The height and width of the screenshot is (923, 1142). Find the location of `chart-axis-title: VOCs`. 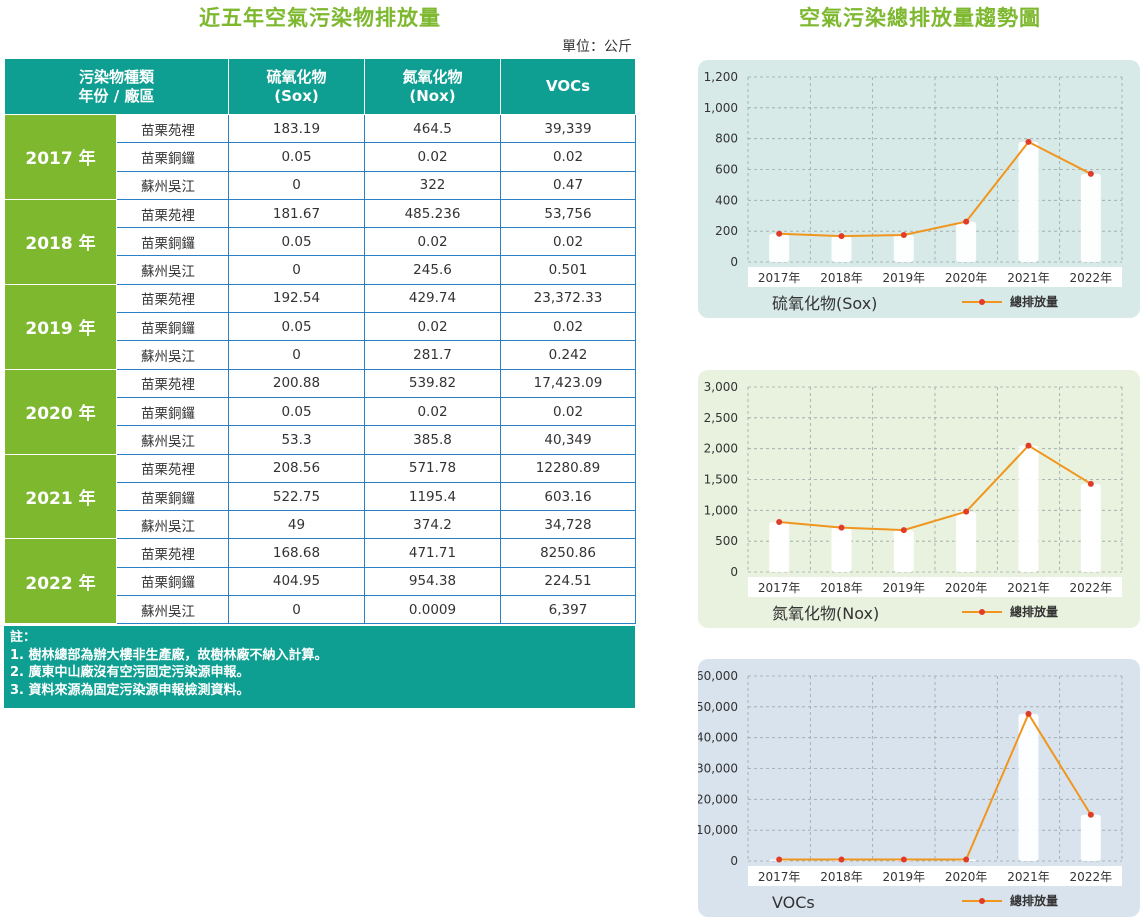

chart-axis-title: VOCs is located at coordinates (793, 902).